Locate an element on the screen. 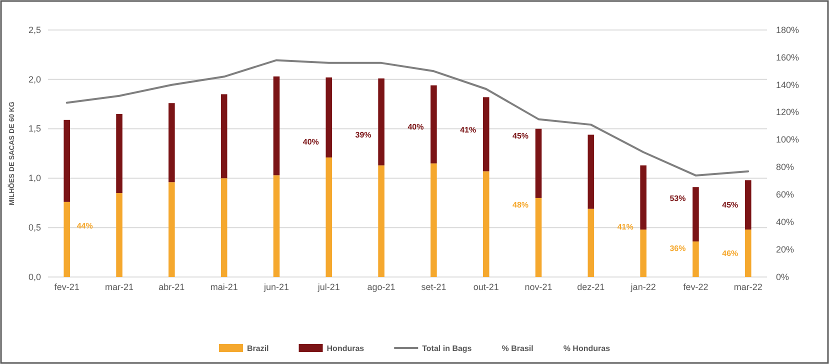  y2-tick-label: 20% is located at coordinates (785, 249).